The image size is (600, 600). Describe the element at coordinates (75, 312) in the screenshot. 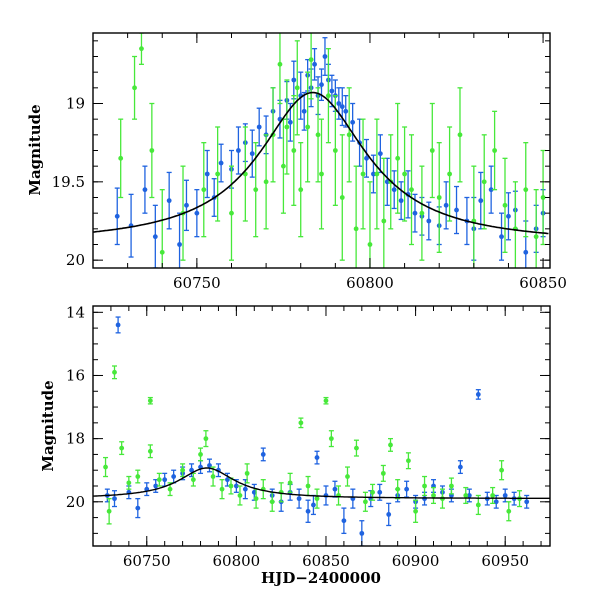

I see `bottom-y-tick-label: 14` at that location.